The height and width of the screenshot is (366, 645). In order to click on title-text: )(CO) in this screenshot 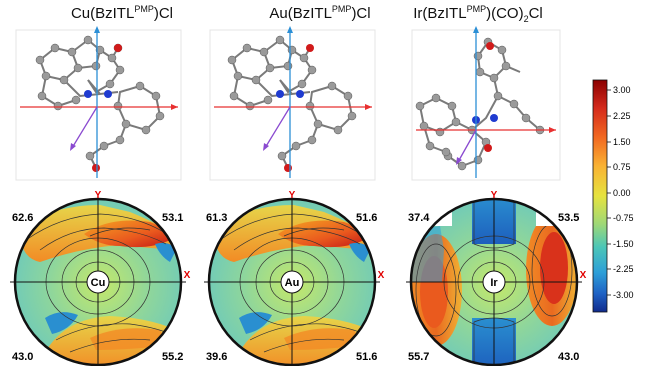, I will do `click(505, 13)`.